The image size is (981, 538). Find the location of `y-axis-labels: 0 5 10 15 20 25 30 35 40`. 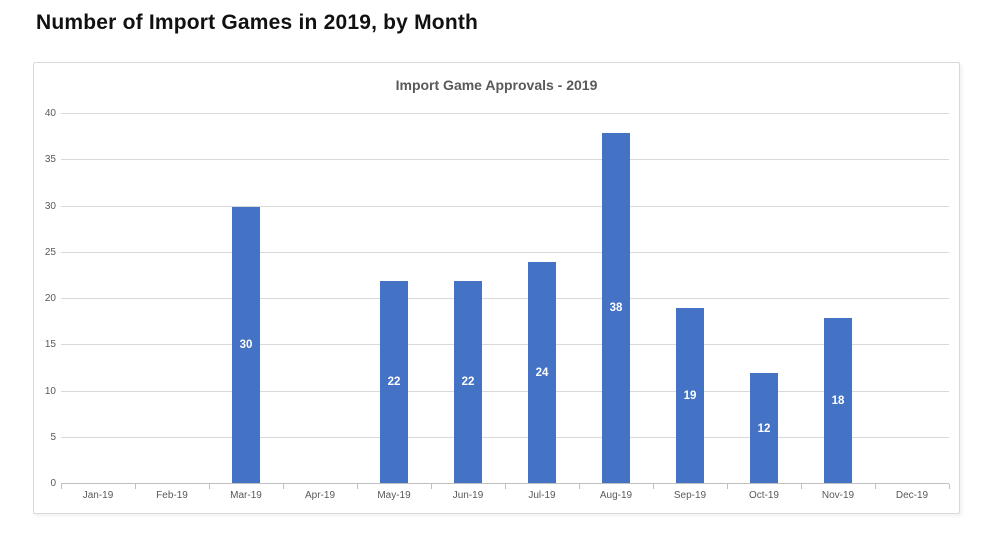

y-axis-labels: 0 5 10 15 20 25 30 35 40 is located at coordinates (46, 299).